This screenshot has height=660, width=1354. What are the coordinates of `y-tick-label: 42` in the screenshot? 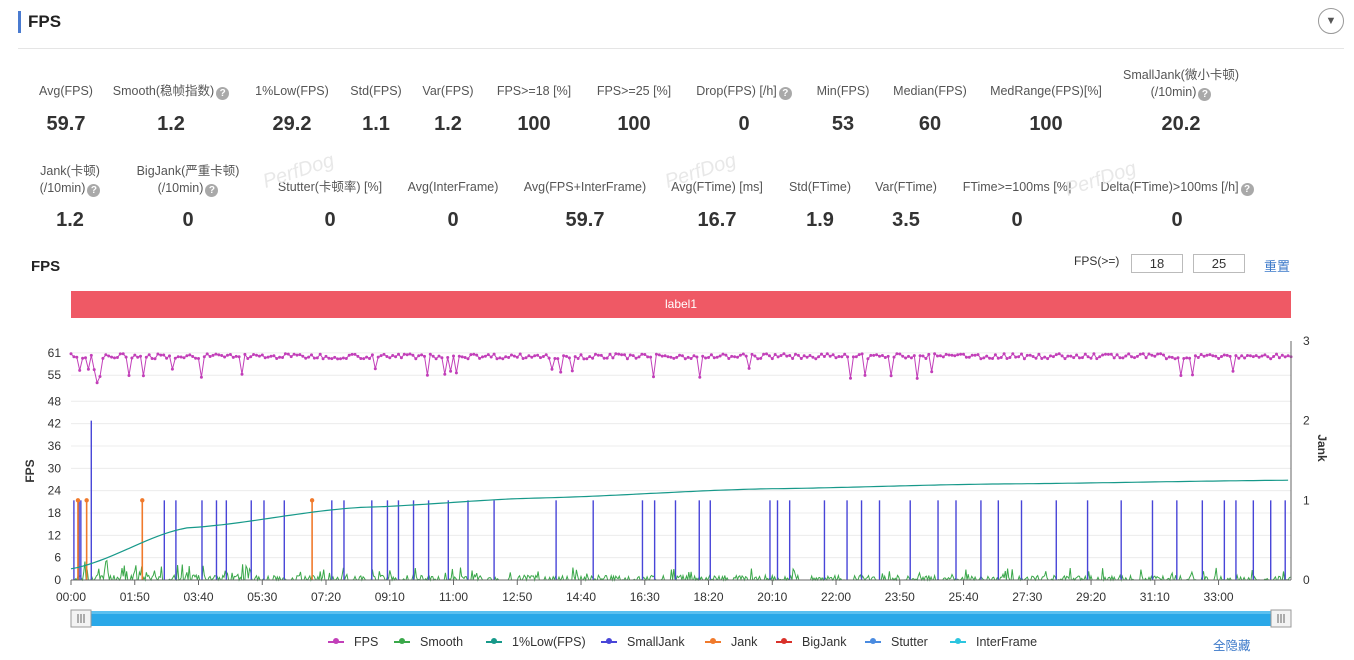 It's located at (55, 424).